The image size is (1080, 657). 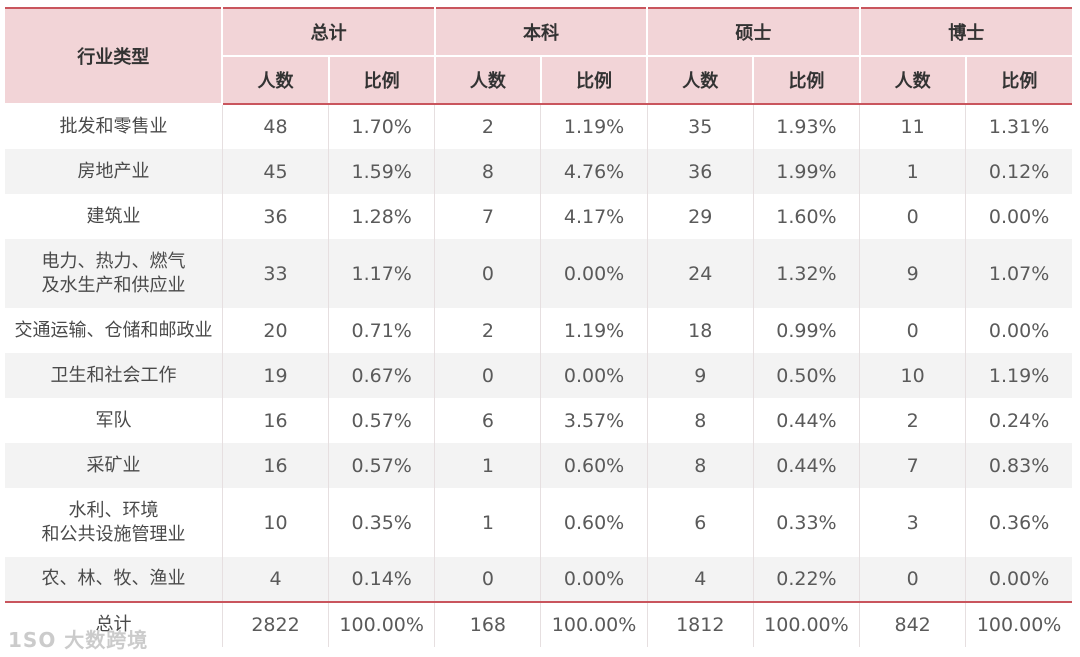 What do you see at coordinates (807, 624) in the screenshot?
I see `master-ratio-cell: 100.00%` at bounding box center [807, 624].